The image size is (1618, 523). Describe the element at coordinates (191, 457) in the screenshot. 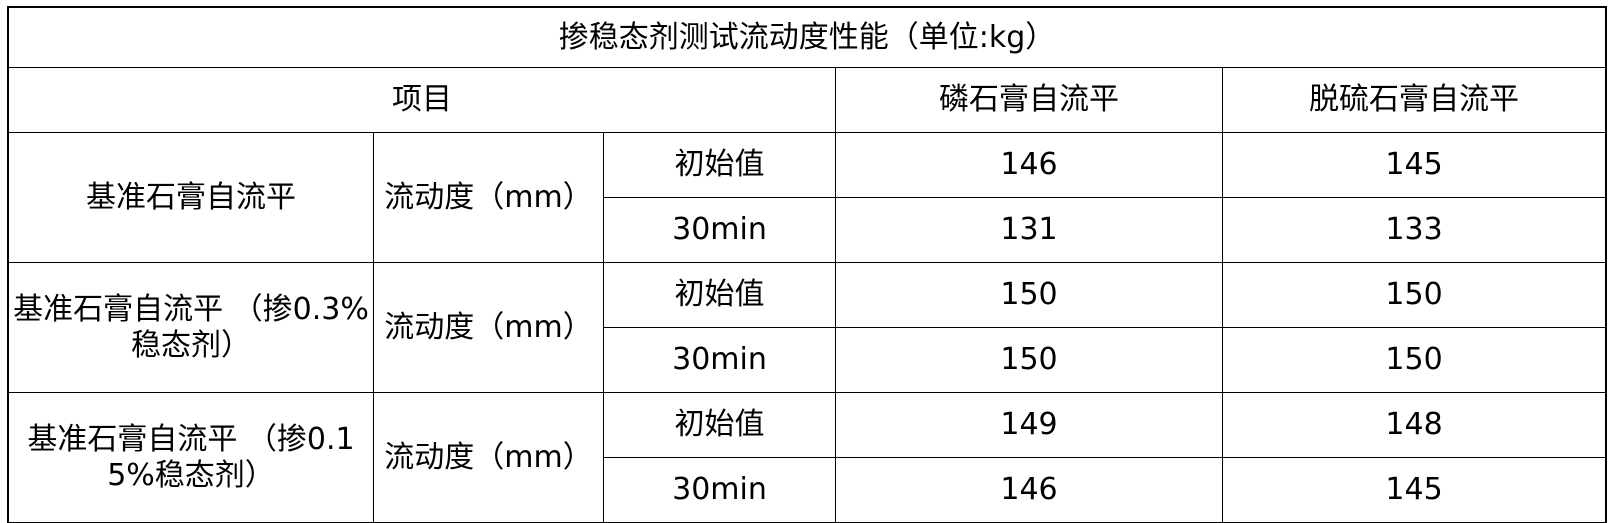

I see `group-name: 基准石膏自流平 （掺0.15%稳态剂）` at that location.